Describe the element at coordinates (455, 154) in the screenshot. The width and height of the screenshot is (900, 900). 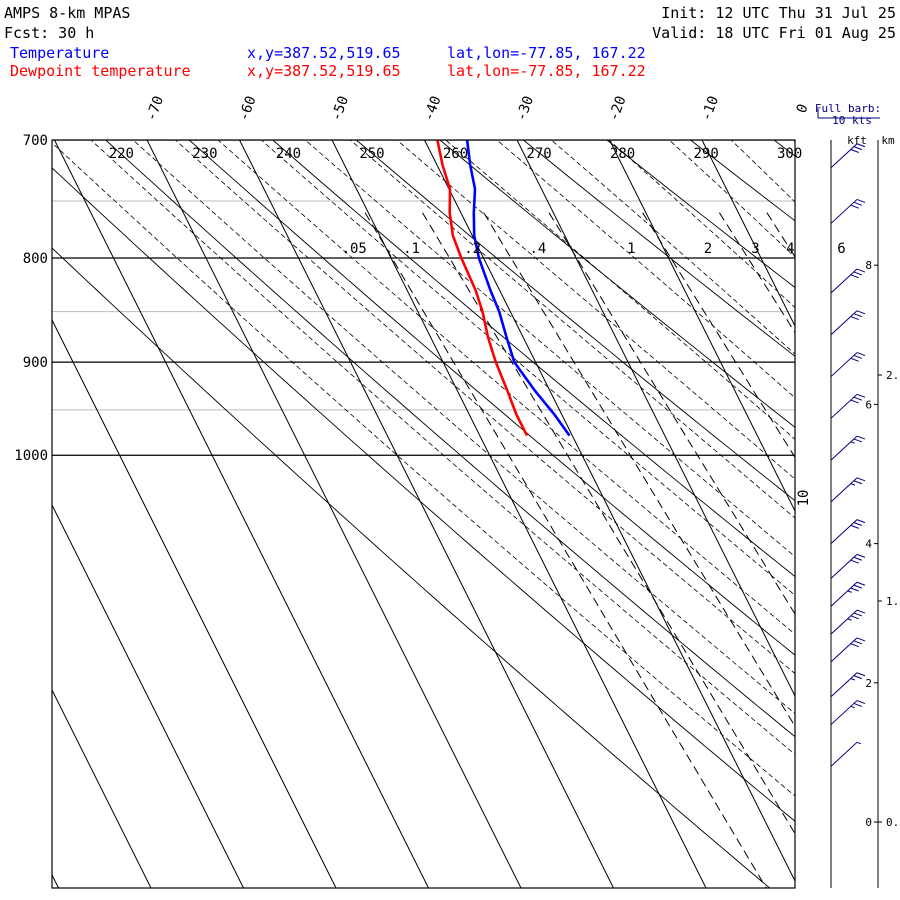
I see `theta-label: 260` at that location.